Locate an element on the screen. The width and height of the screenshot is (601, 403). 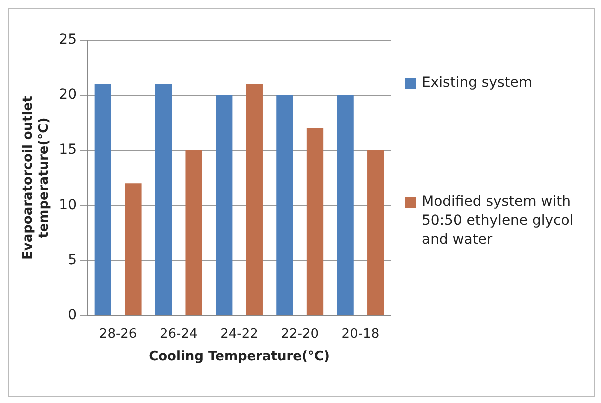
x-axis-title: Cooling Temperature(°C) is located at coordinates (239, 357).